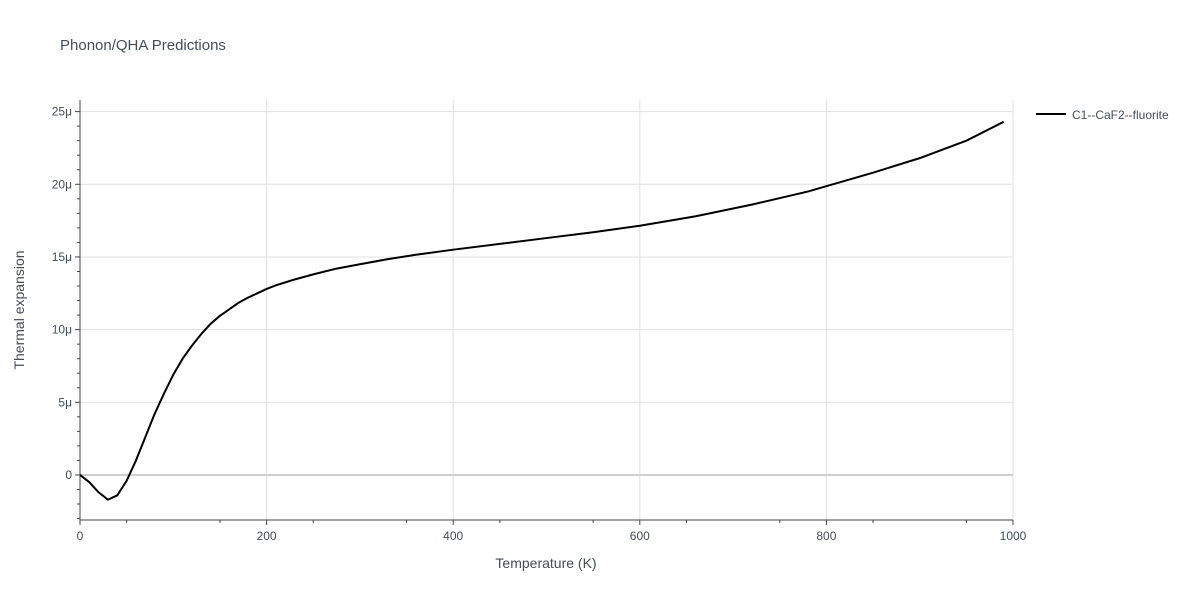 The width and height of the screenshot is (1200, 605). Describe the element at coordinates (19, 309) in the screenshot. I see `y-axis-title: Thermal expansion` at that location.